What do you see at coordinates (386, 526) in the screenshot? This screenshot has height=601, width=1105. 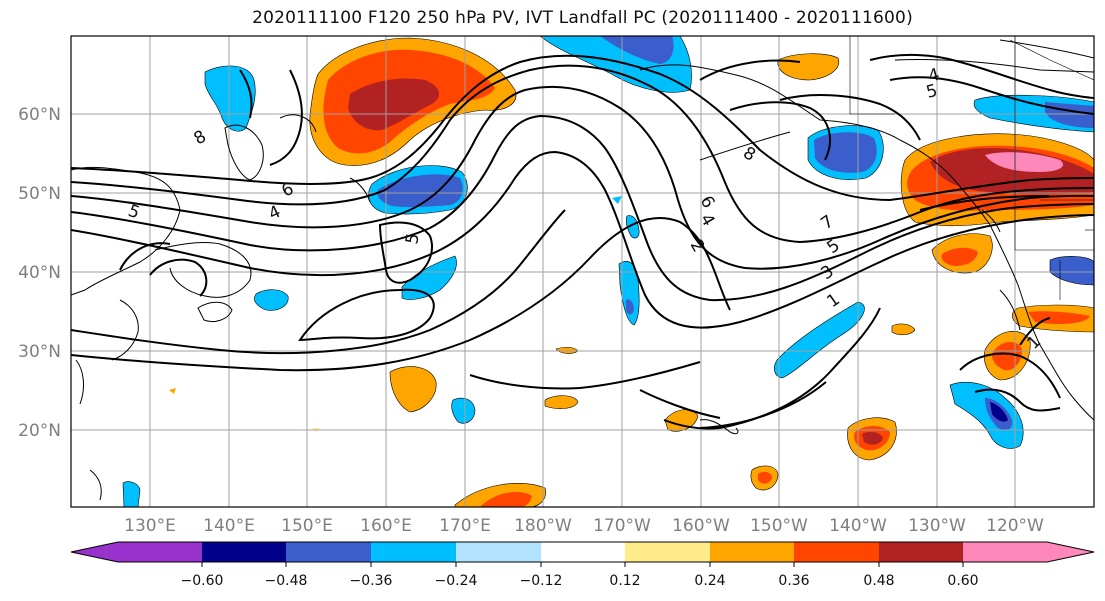 I see `lon-tick-label: 160°E` at bounding box center [386, 526].